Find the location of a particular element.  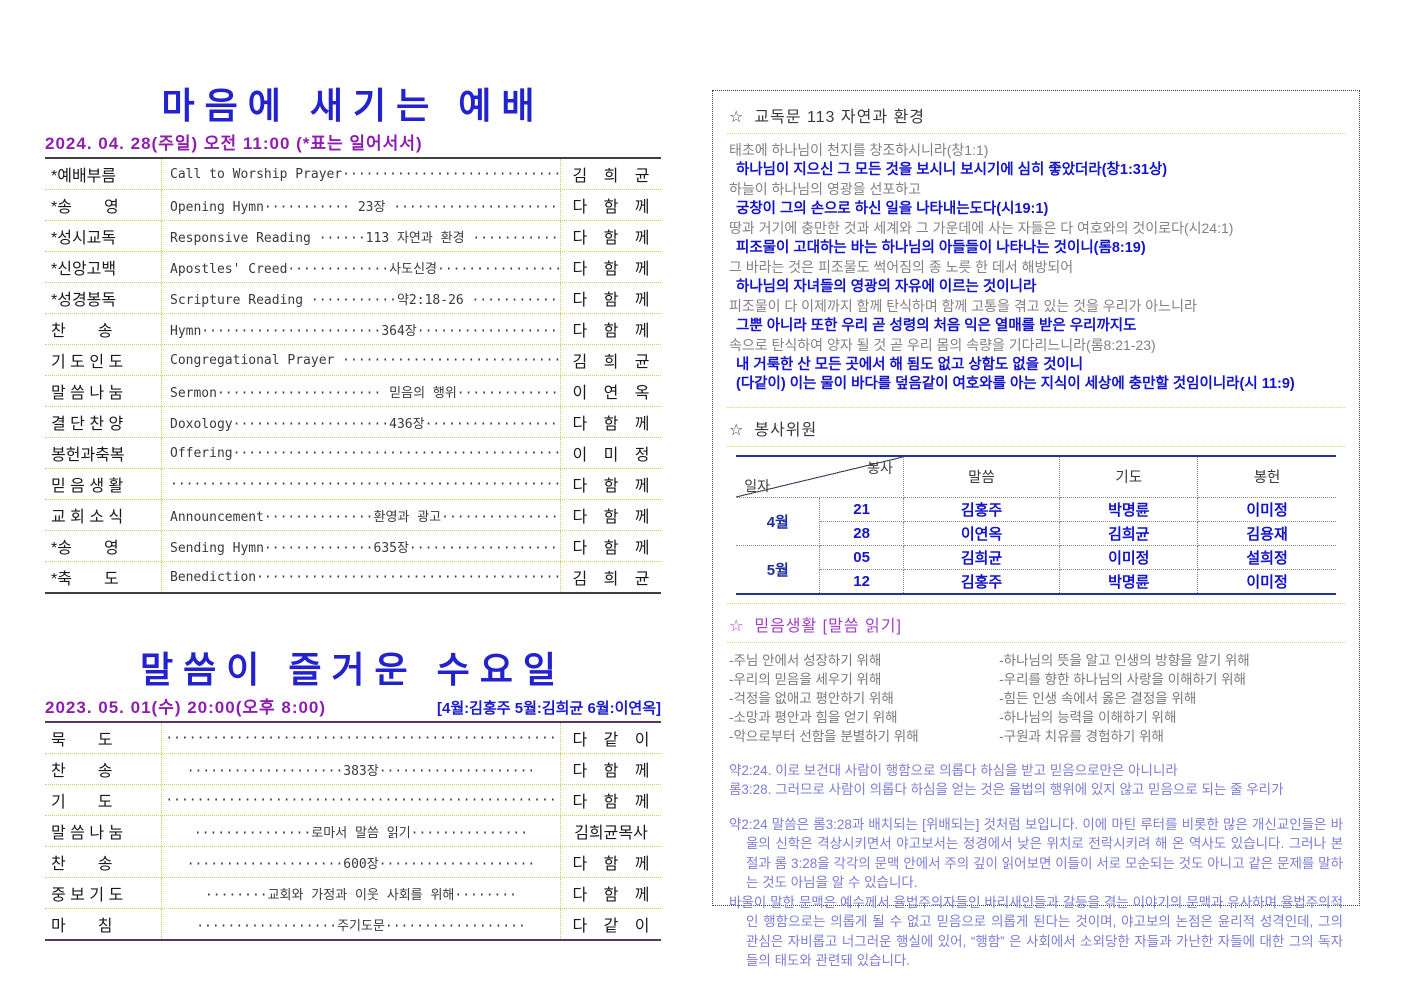

responsive-reading-header: ☆ 교독문 113 자연과 환경 is located at coordinates (1036, 114).